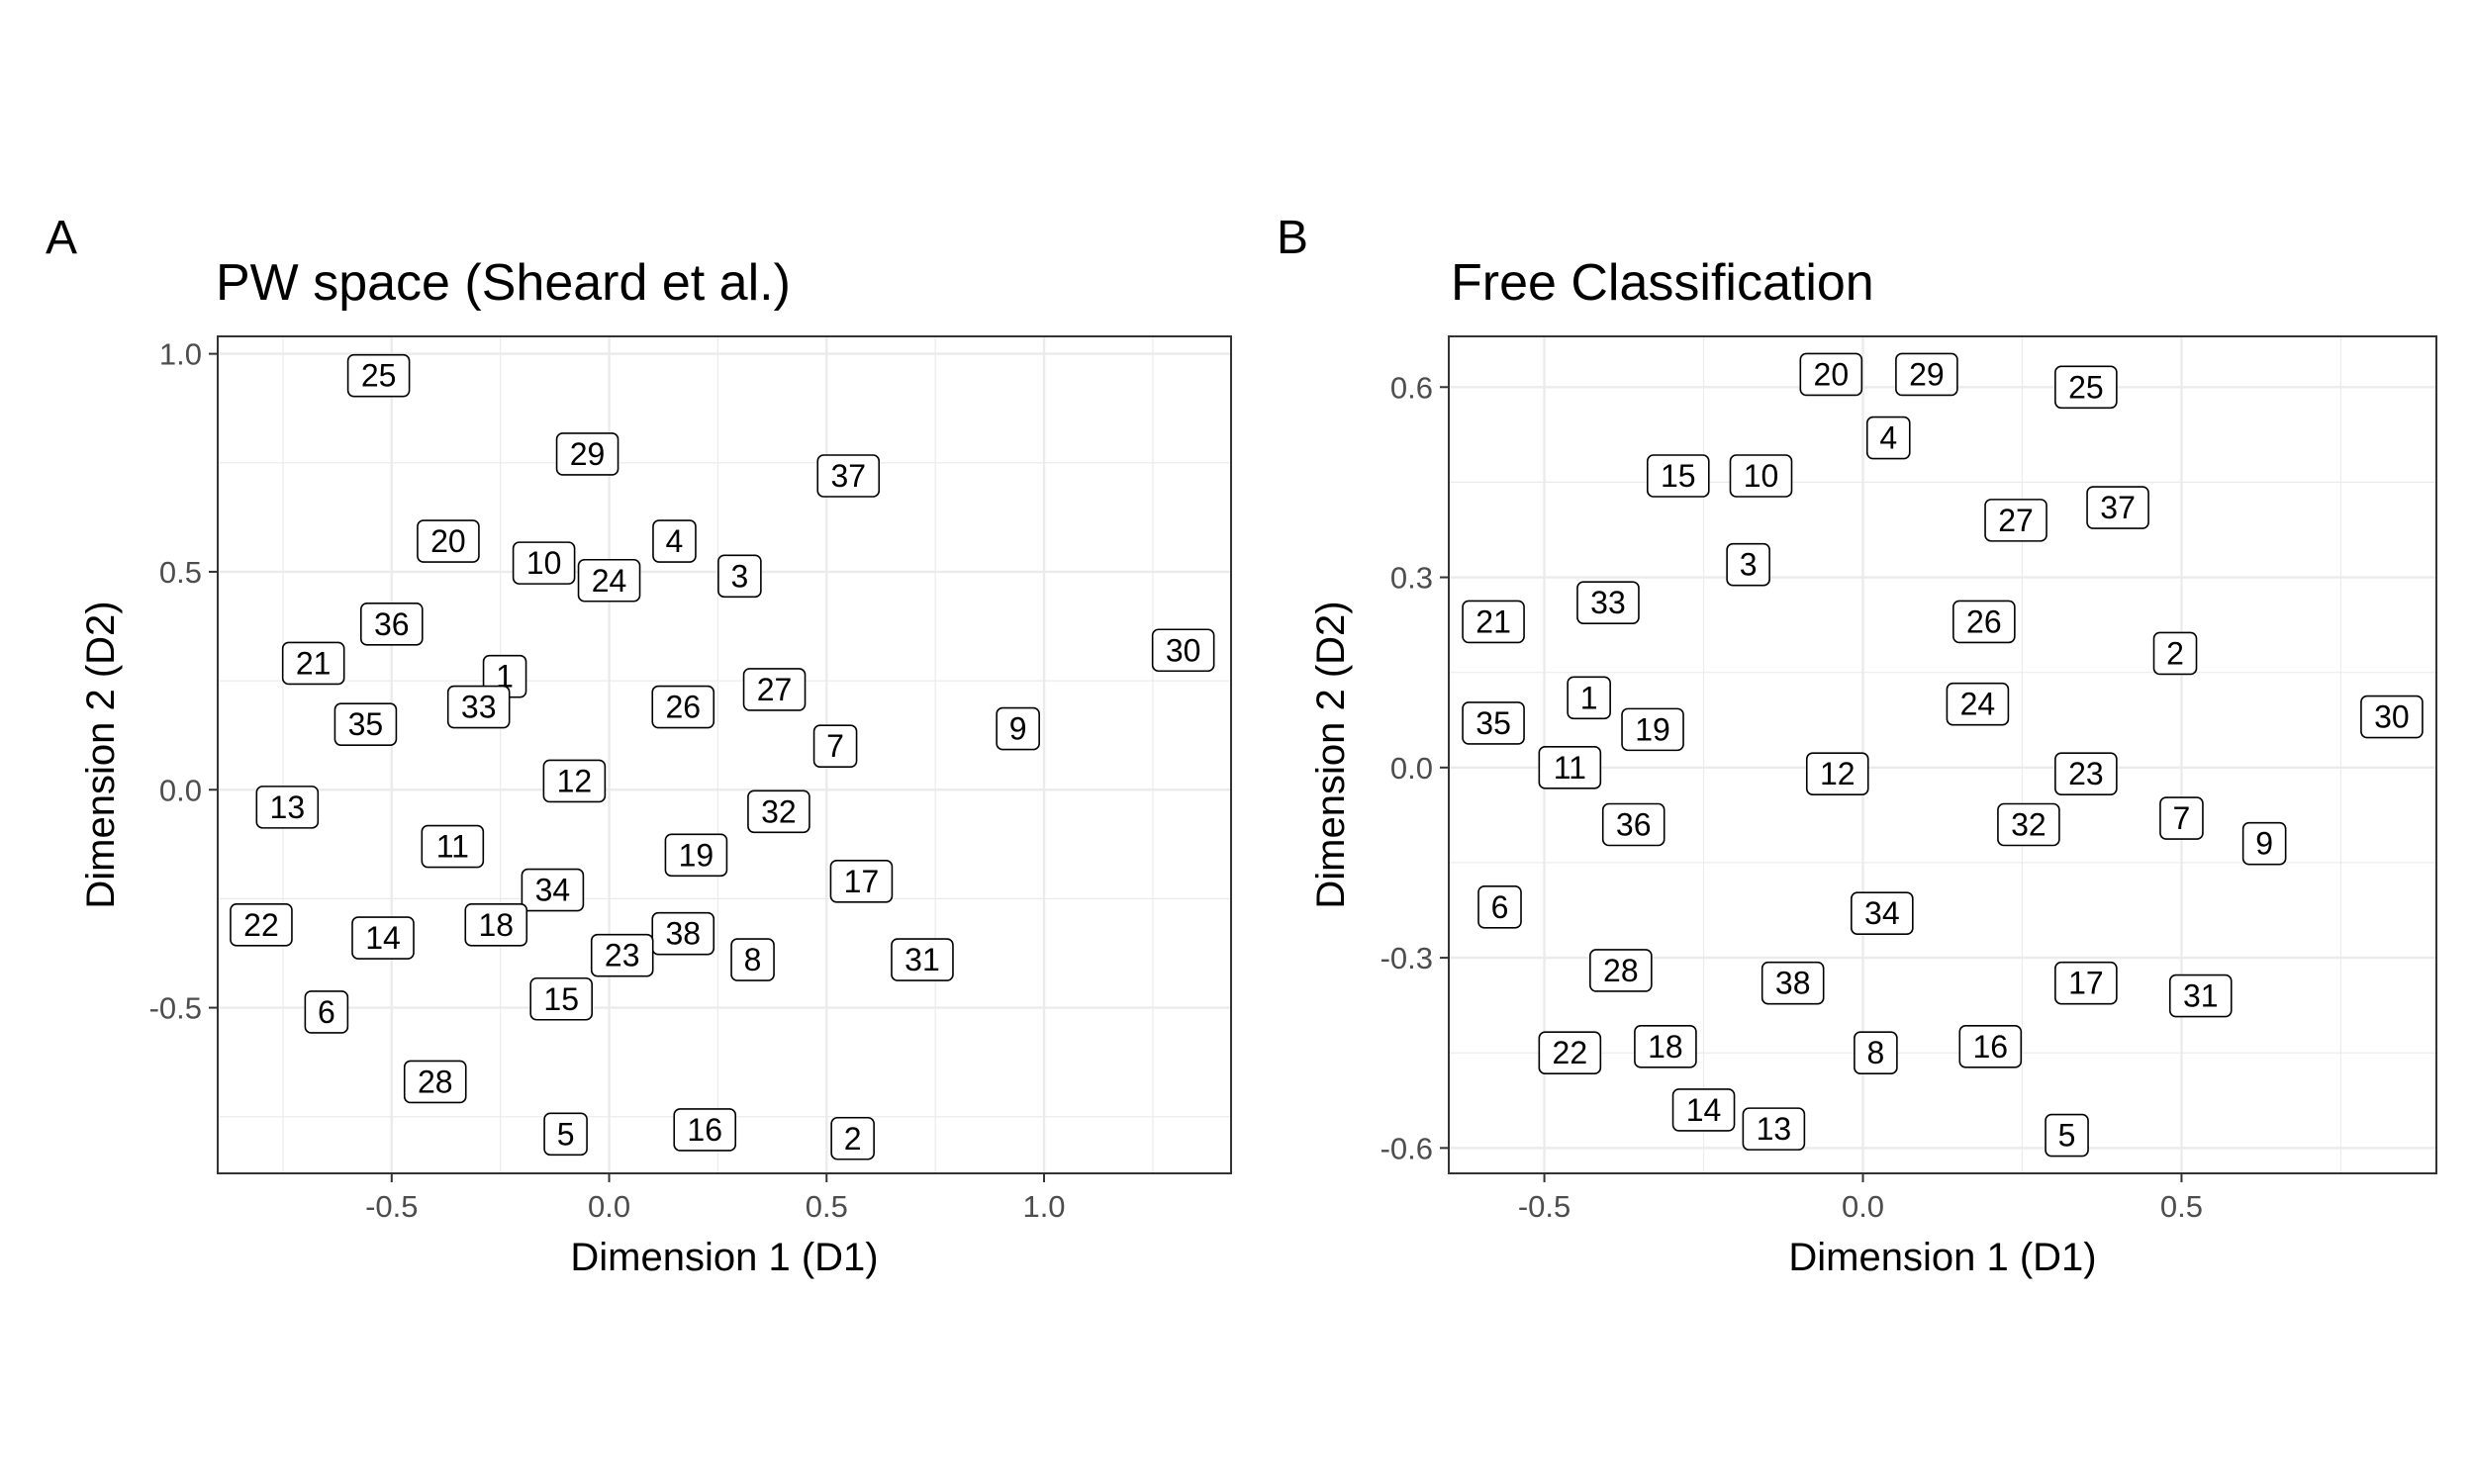 The width and height of the screenshot is (2474, 1484). Describe the element at coordinates (1666, 1046) in the screenshot. I see `panel-b-point-18: 18` at that location.